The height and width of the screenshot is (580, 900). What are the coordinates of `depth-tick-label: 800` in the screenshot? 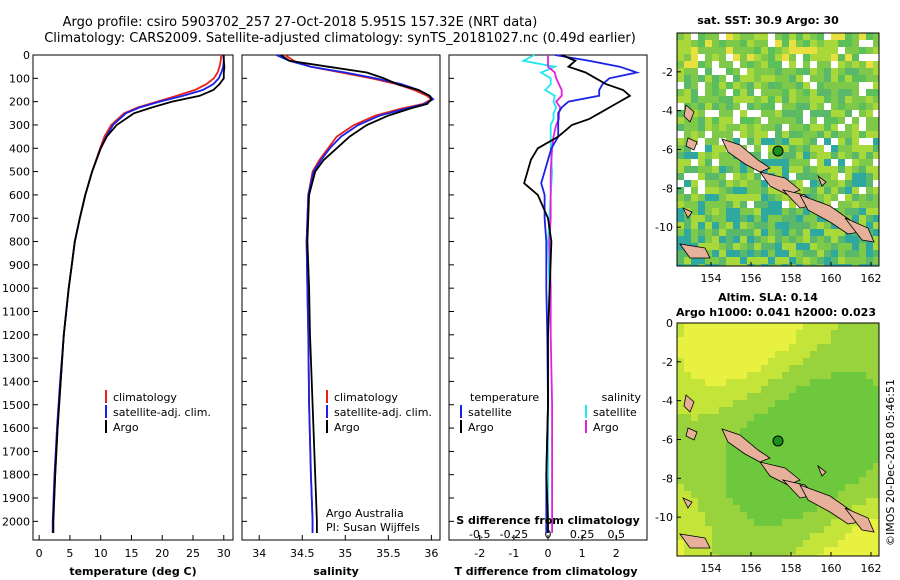 It's located at (19, 242).